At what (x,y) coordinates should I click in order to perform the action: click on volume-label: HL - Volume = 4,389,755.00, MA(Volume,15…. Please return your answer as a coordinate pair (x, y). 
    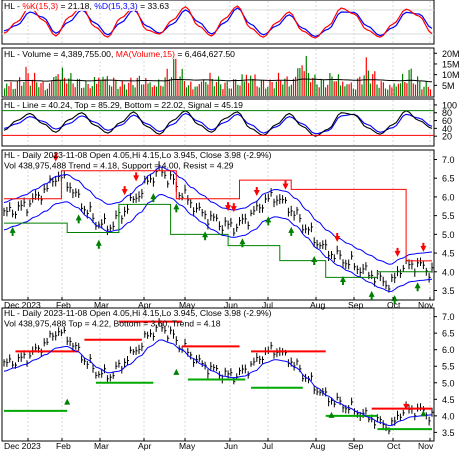
    Looking at the image, I should click on (119, 54).